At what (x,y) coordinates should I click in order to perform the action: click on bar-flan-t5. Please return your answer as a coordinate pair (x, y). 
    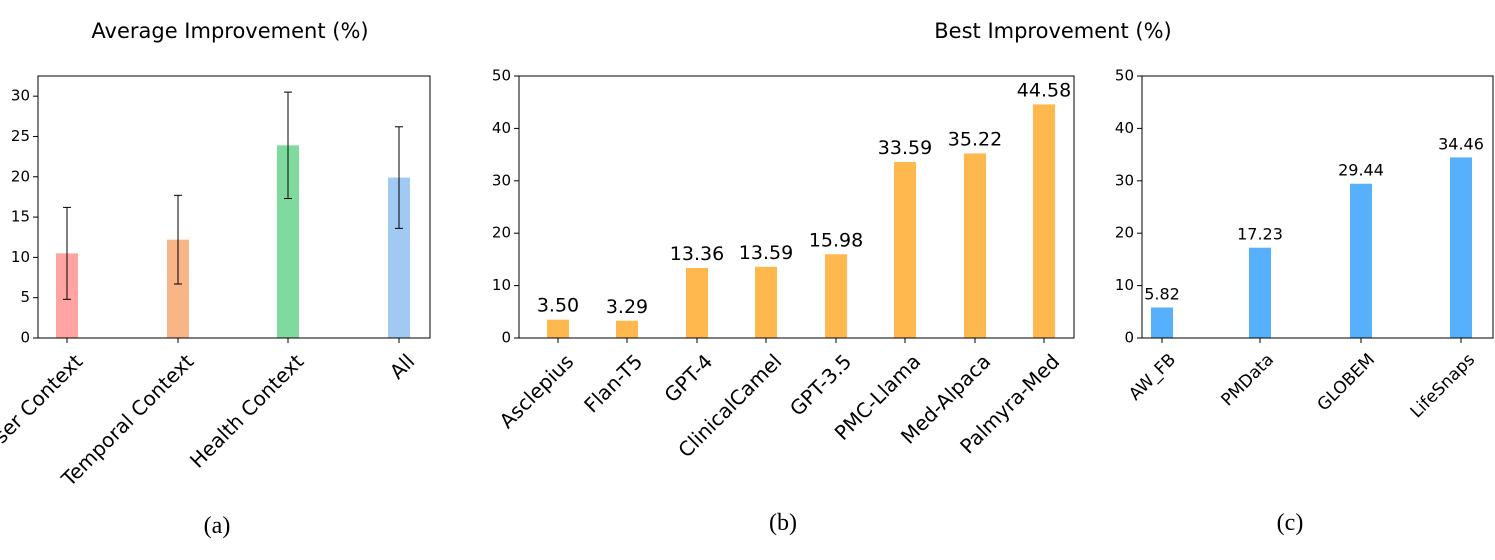
    Looking at the image, I should click on (627, 329).